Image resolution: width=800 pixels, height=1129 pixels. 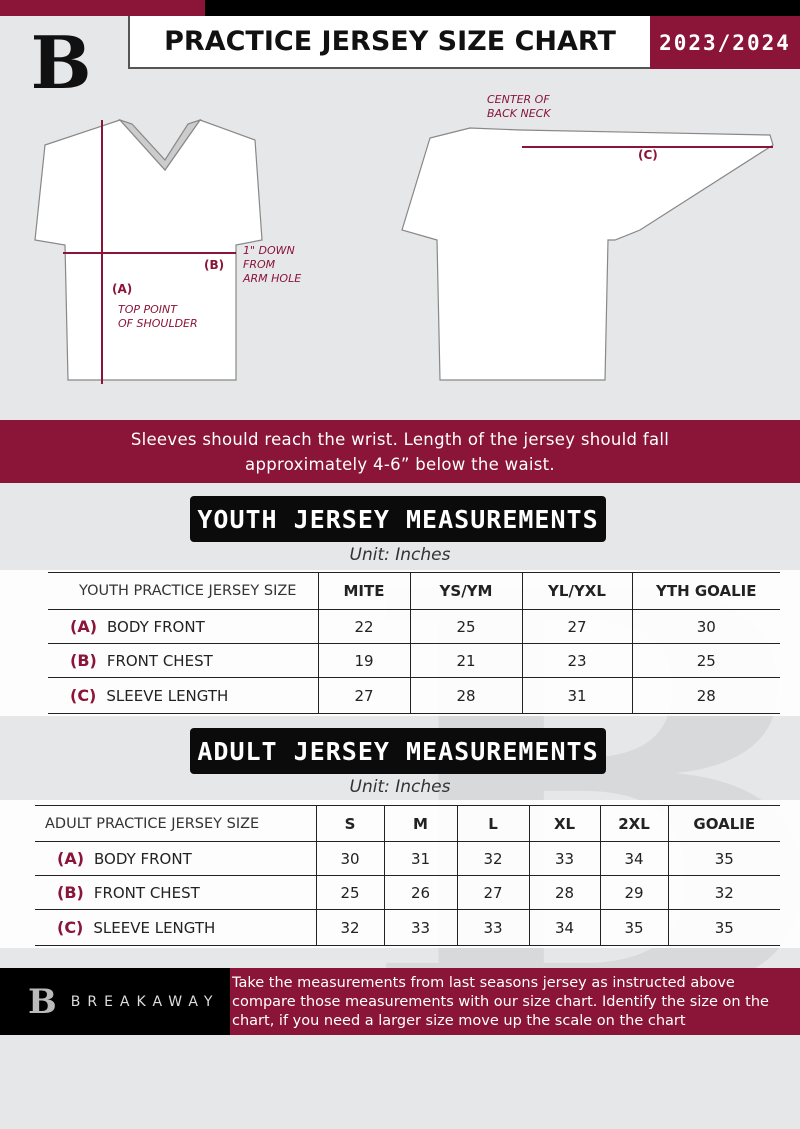 What do you see at coordinates (564, 823) in the screenshot?
I see `header-cell: XL` at bounding box center [564, 823].